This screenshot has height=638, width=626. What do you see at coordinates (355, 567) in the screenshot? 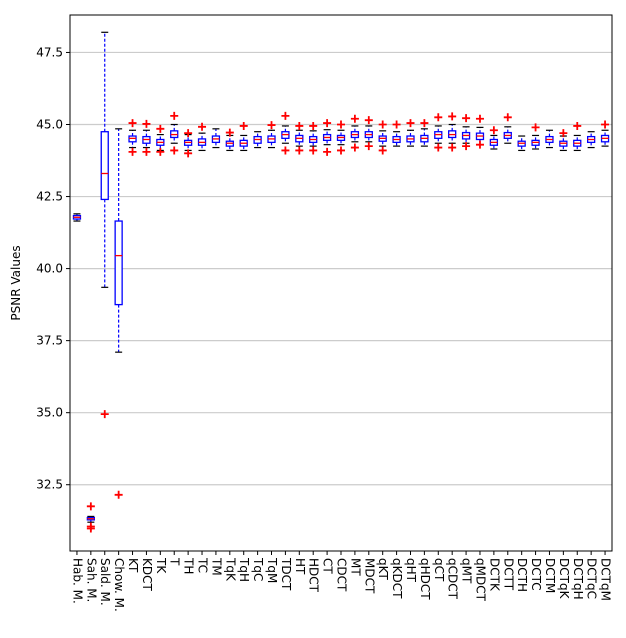
I see `x-tick-label: MT` at bounding box center [355, 567].